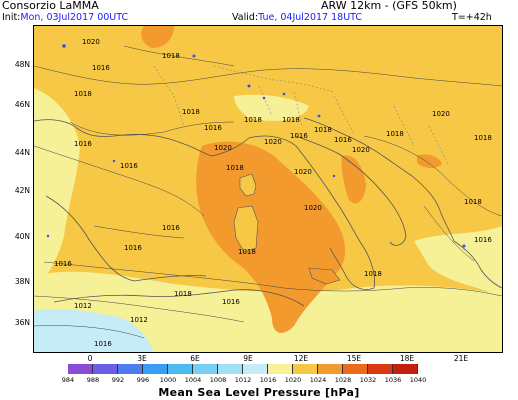  I want to click on high-pressure-north, so click(157, 37).